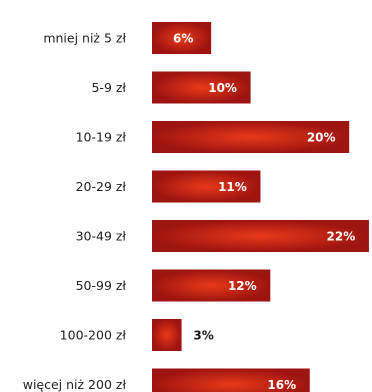 The width and height of the screenshot is (372, 392). I want to click on bar-row: 5-9 zł 10%, so click(171, 87).